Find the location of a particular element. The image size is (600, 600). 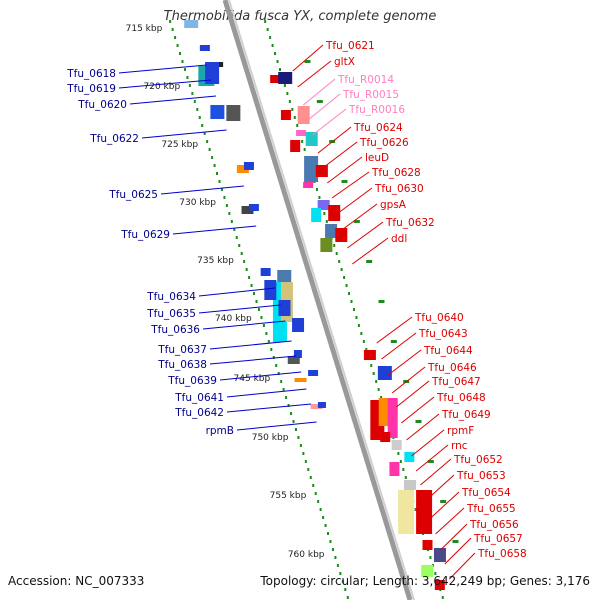

right-gene-label: leuD is located at coordinates (377, 158).